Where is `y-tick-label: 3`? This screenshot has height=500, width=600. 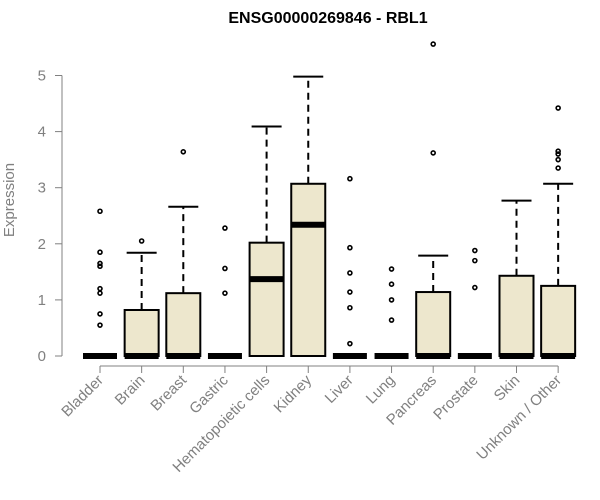
y-tick-label: 3 is located at coordinates (42, 188).